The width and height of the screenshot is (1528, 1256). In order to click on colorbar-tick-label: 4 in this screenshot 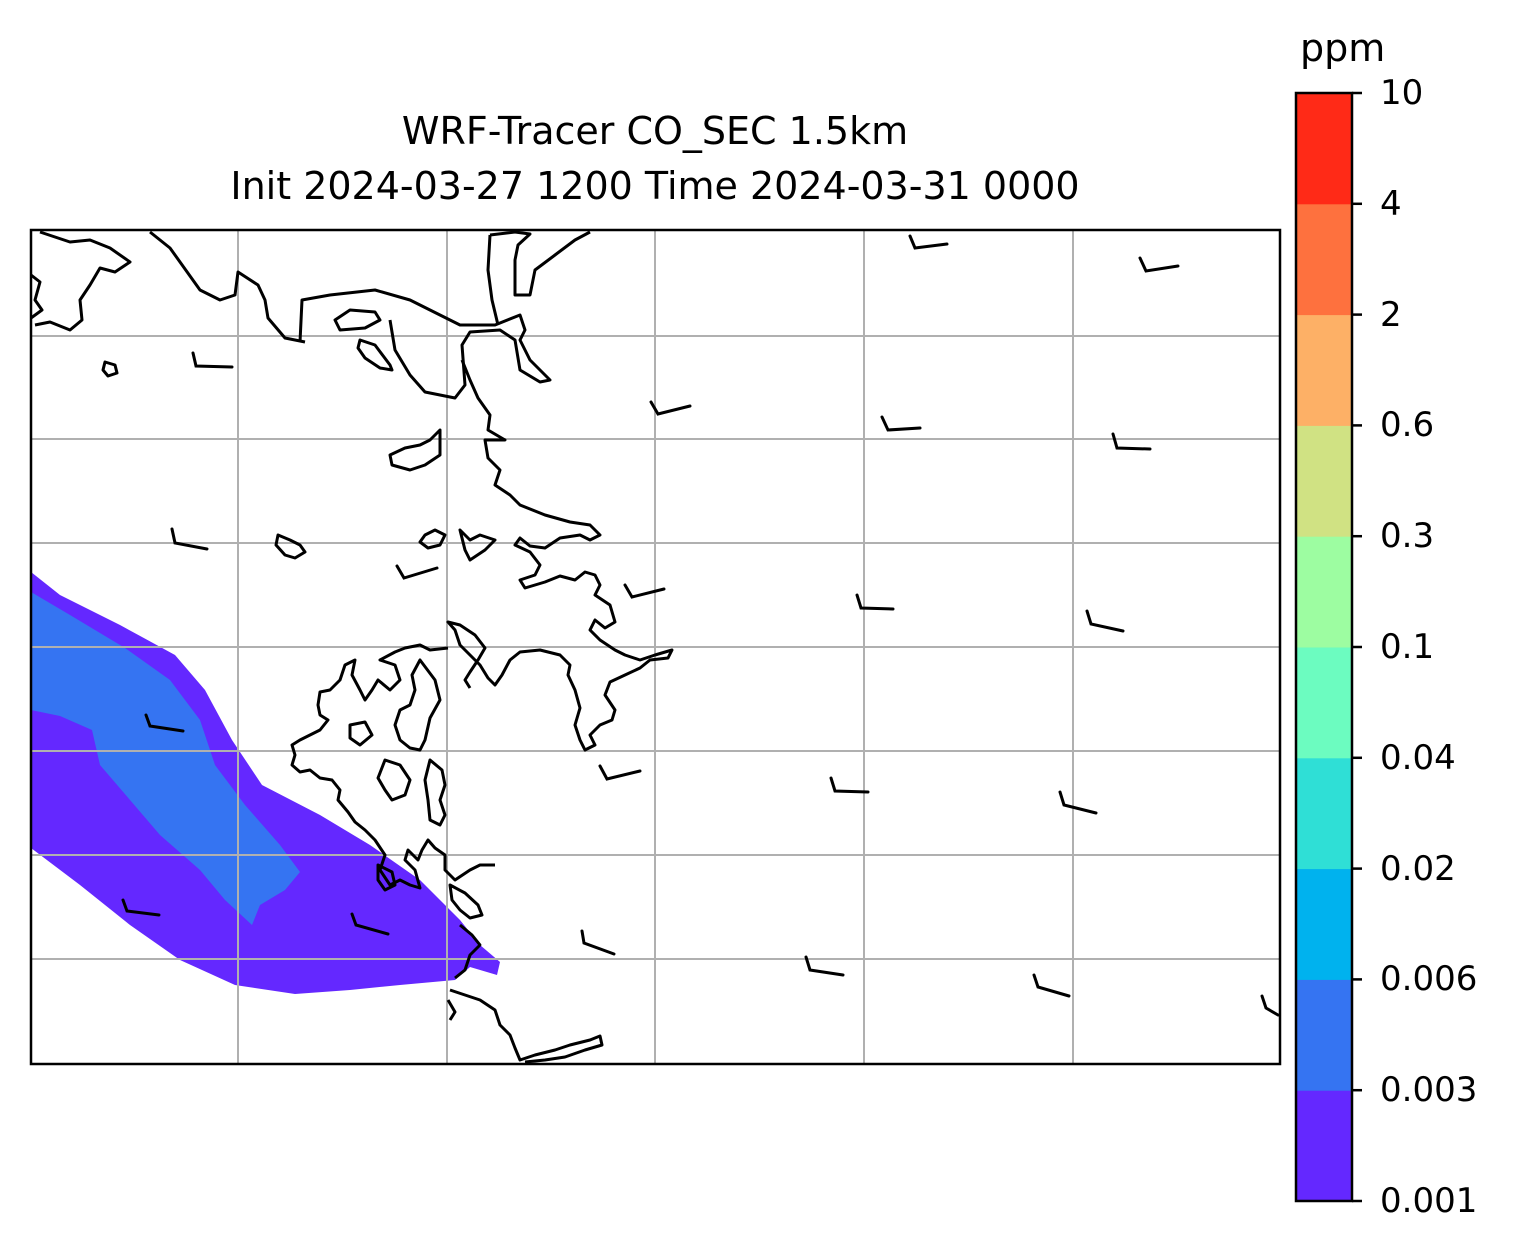, I will do `click(1391, 203)`.